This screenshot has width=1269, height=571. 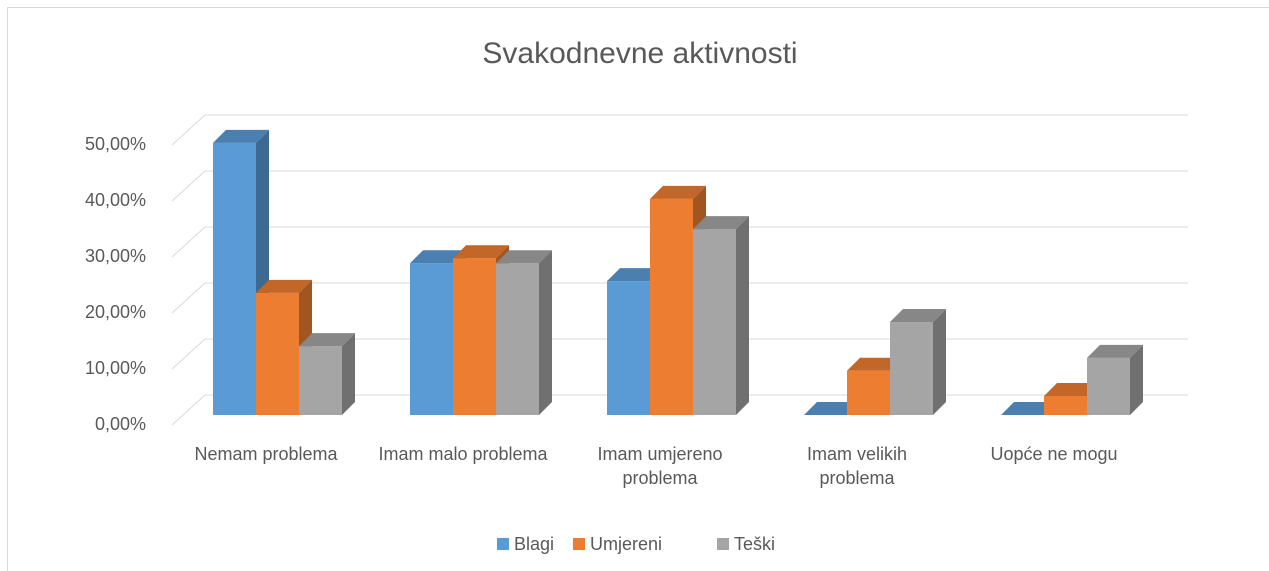 I want to click on y-tick-label: 50,00%, so click(x=115, y=144).